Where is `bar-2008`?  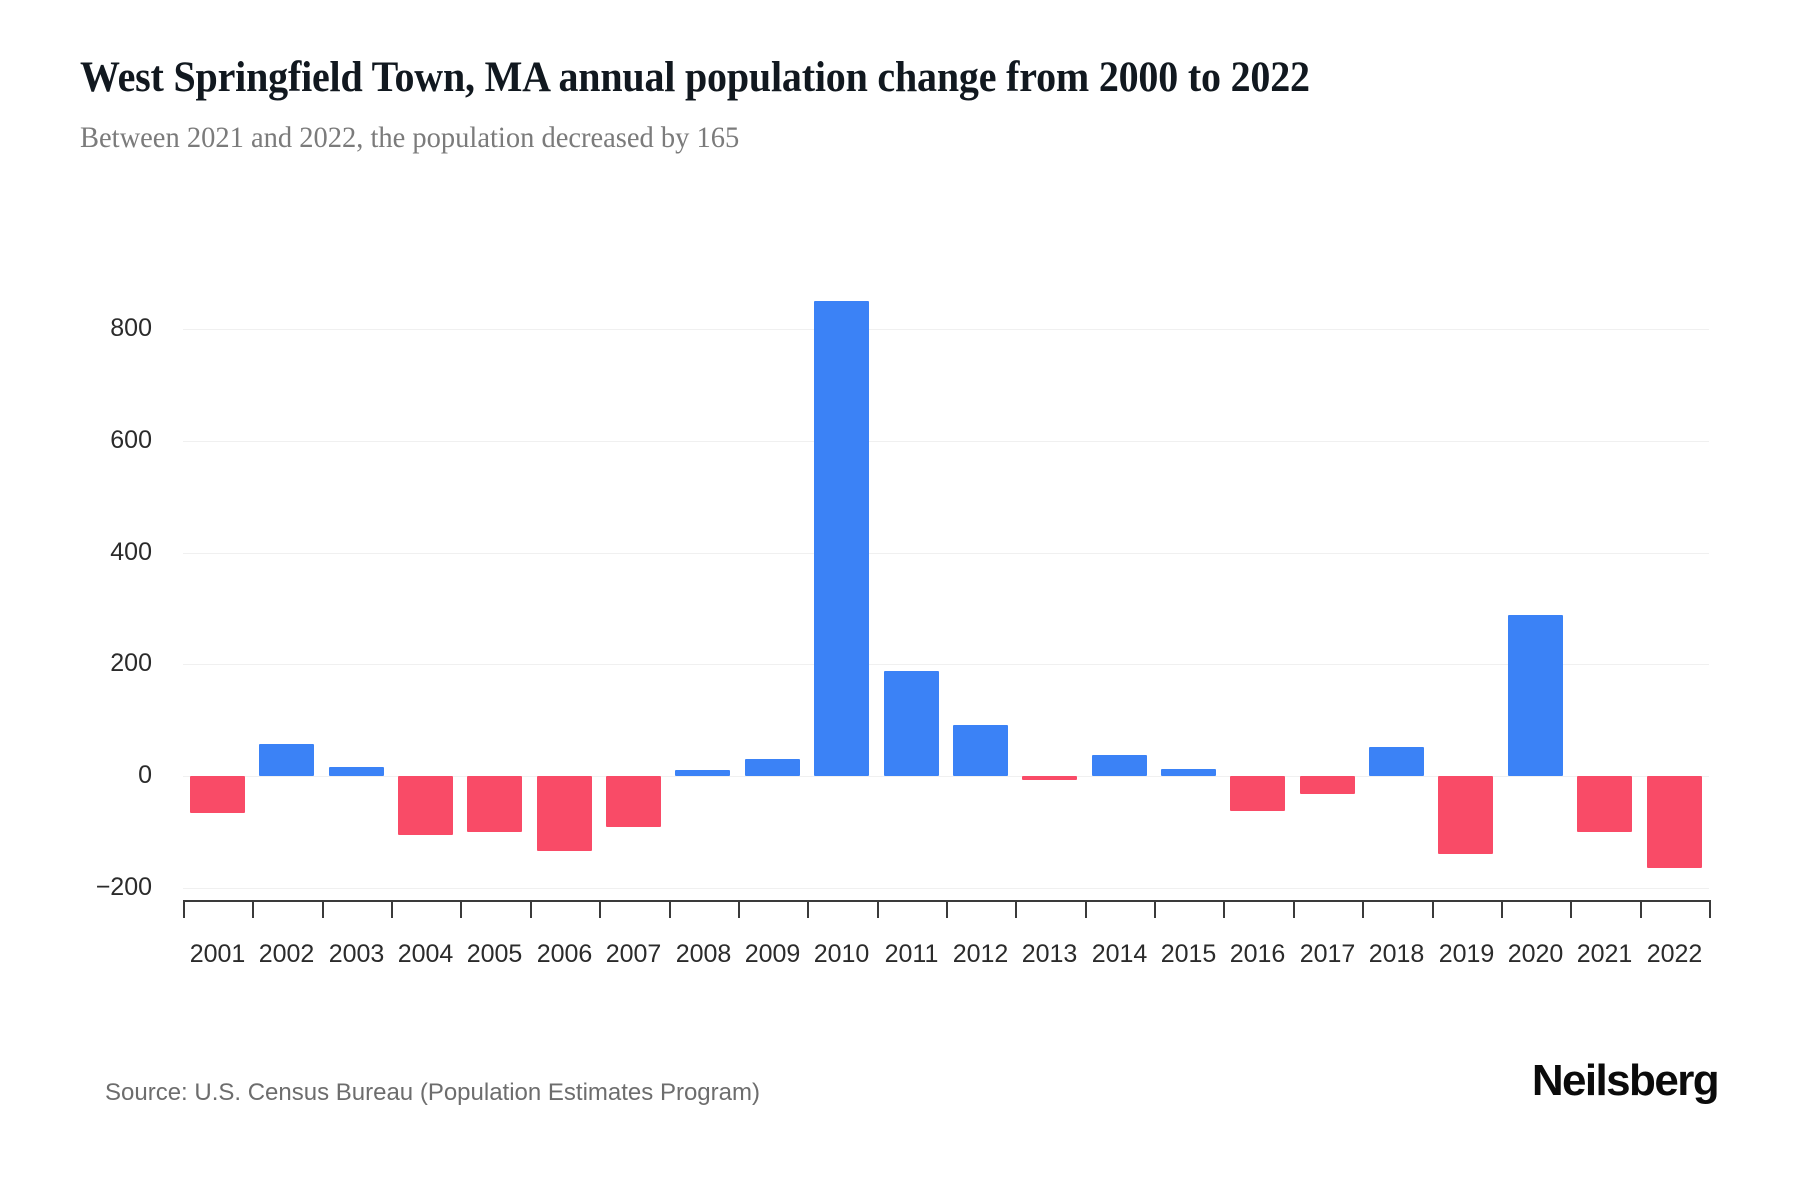 bar-2008 is located at coordinates (702, 773).